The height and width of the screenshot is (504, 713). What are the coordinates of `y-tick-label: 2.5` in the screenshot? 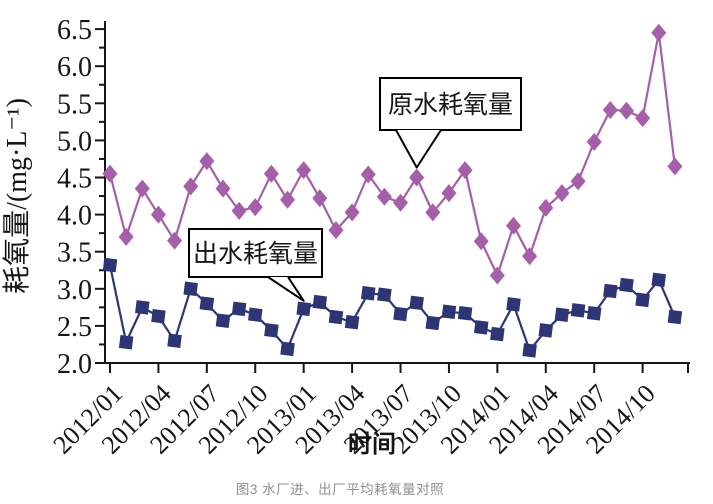 It's located at (74, 327).